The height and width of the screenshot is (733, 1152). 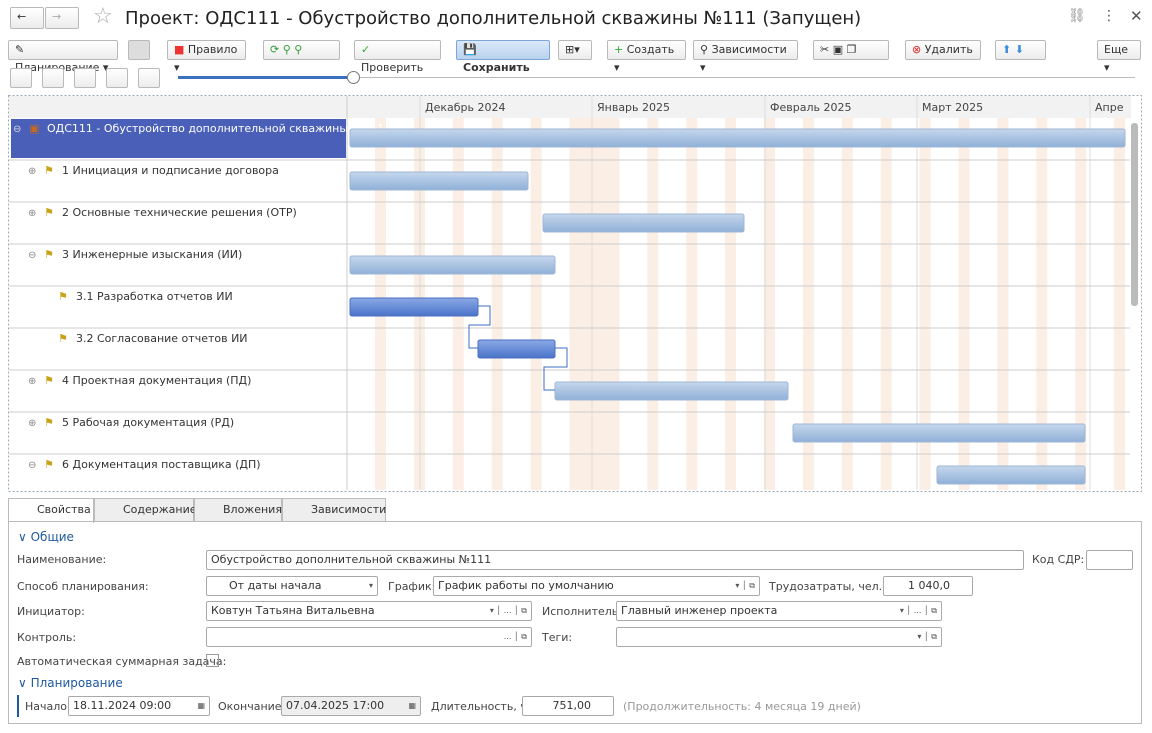 What do you see at coordinates (238, 510) in the screenshot?
I see `tab: Вложения` at bounding box center [238, 510].